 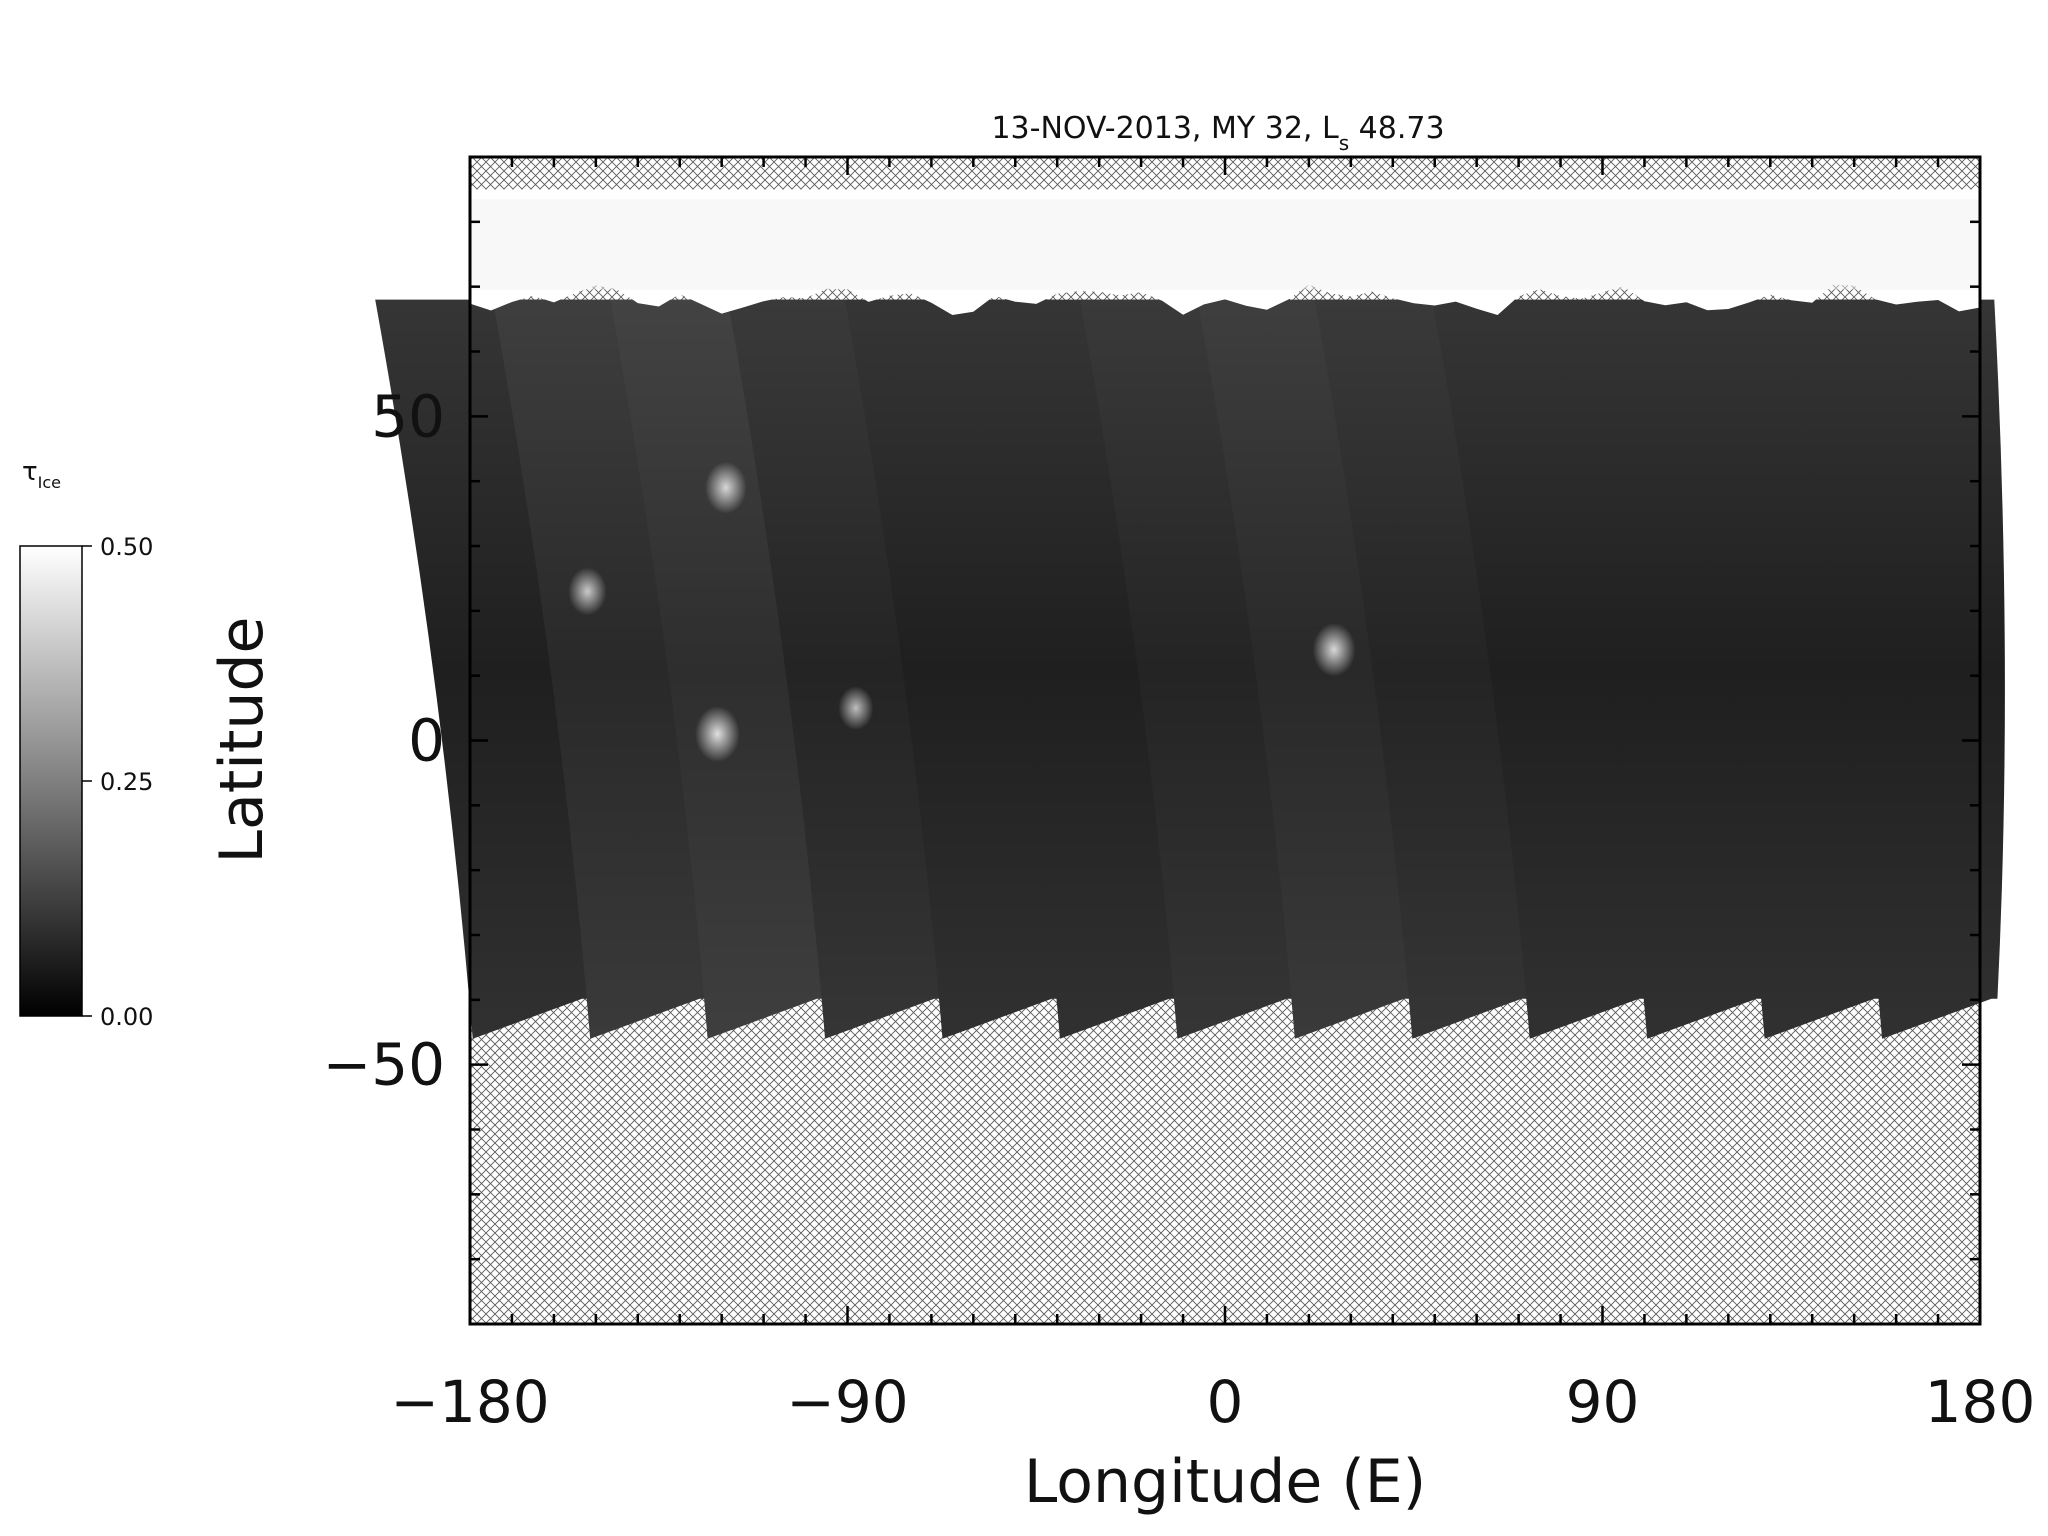 What do you see at coordinates (51, 781) in the screenshot?
I see `colorbar-gradient` at bounding box center [51, 781].